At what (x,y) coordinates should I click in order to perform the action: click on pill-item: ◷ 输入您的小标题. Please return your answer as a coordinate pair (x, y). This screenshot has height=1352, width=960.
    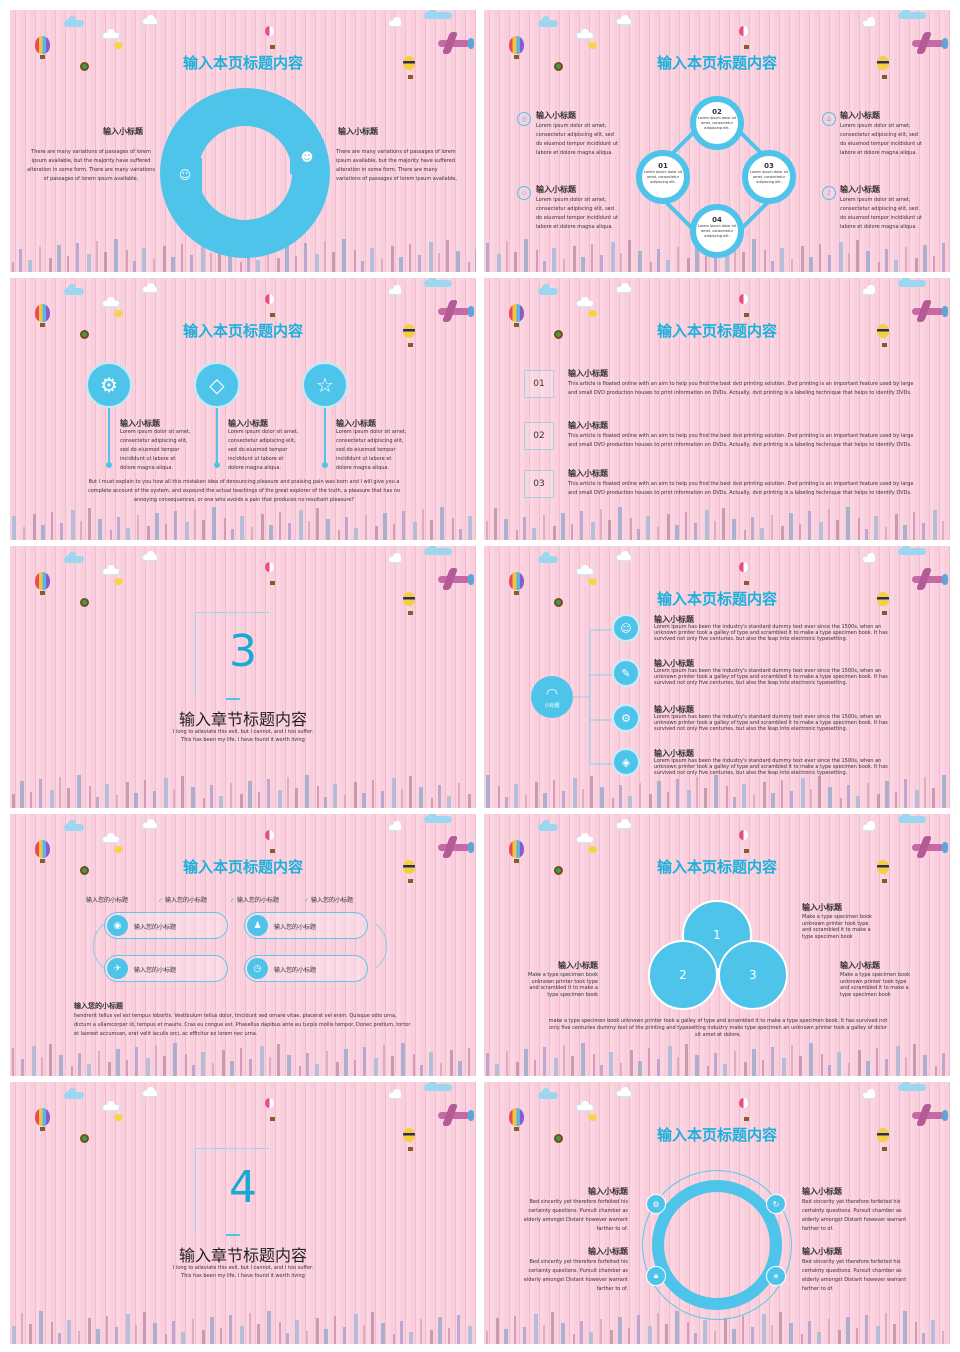
    Looking at the image, I should click on (306, 968).